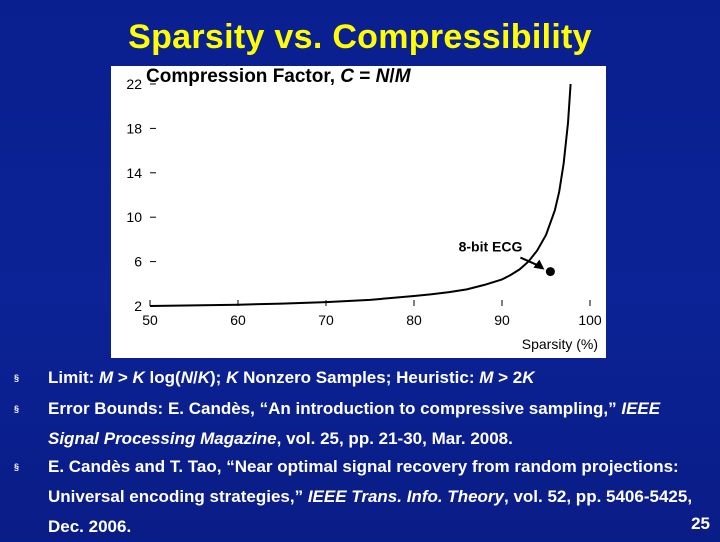 This screenshot has height=542, width=720. What do you see at coordinates (134, 217) in the screenshot?
I see `y-tick-label: 10` at bounding box center [134, 217].